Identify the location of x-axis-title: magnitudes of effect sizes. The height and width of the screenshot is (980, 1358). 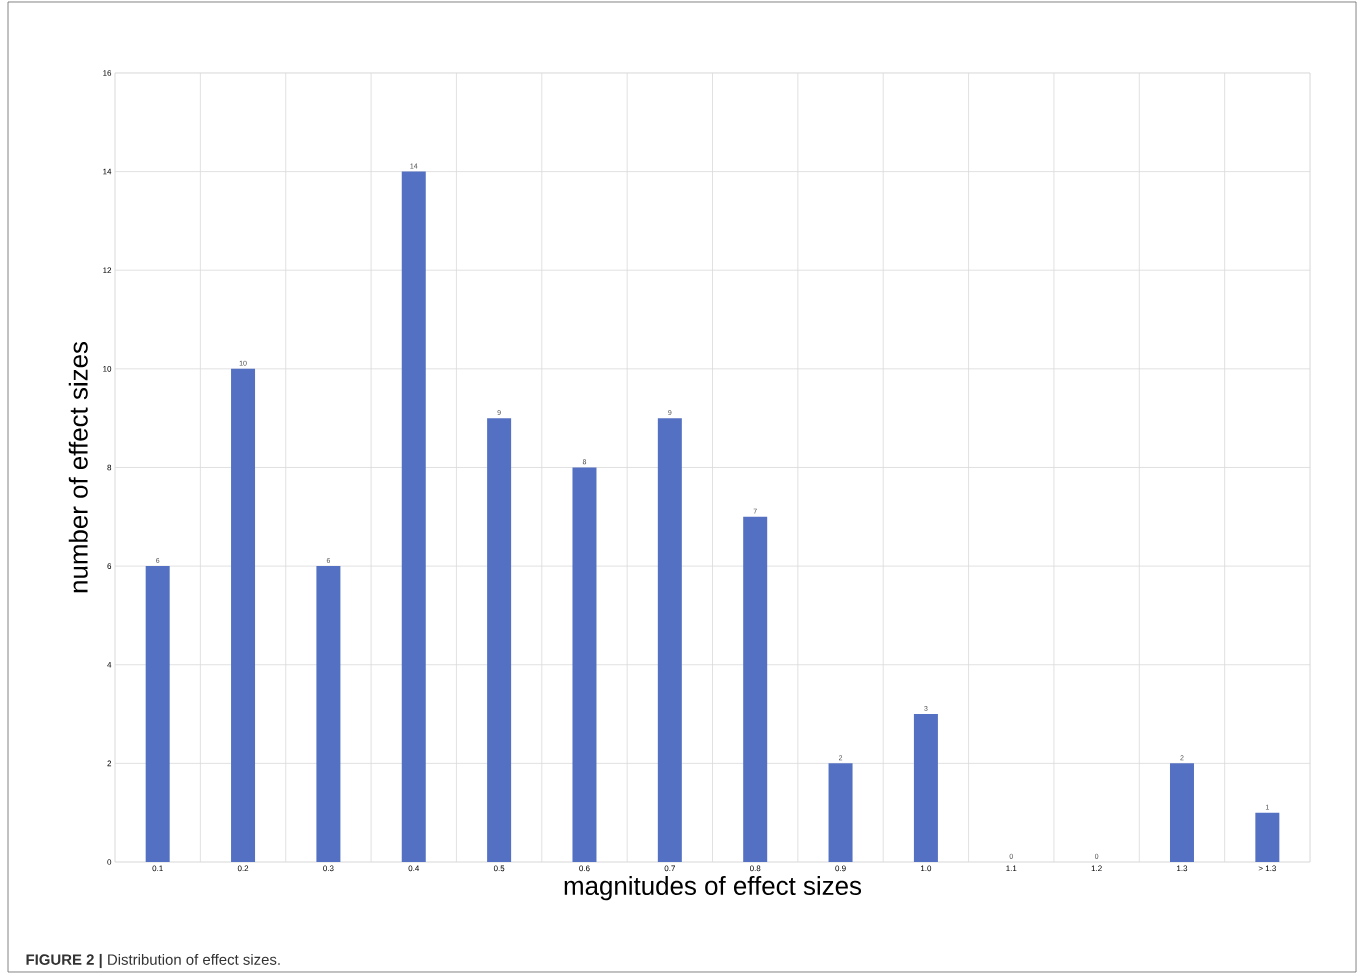
(713, 888).